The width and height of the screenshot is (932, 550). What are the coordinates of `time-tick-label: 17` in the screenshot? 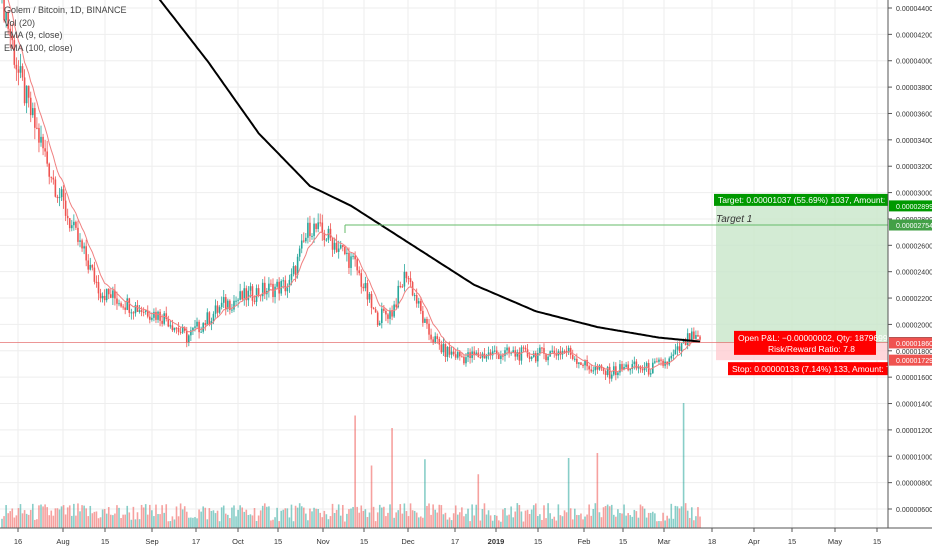 It's located at (196, 541).